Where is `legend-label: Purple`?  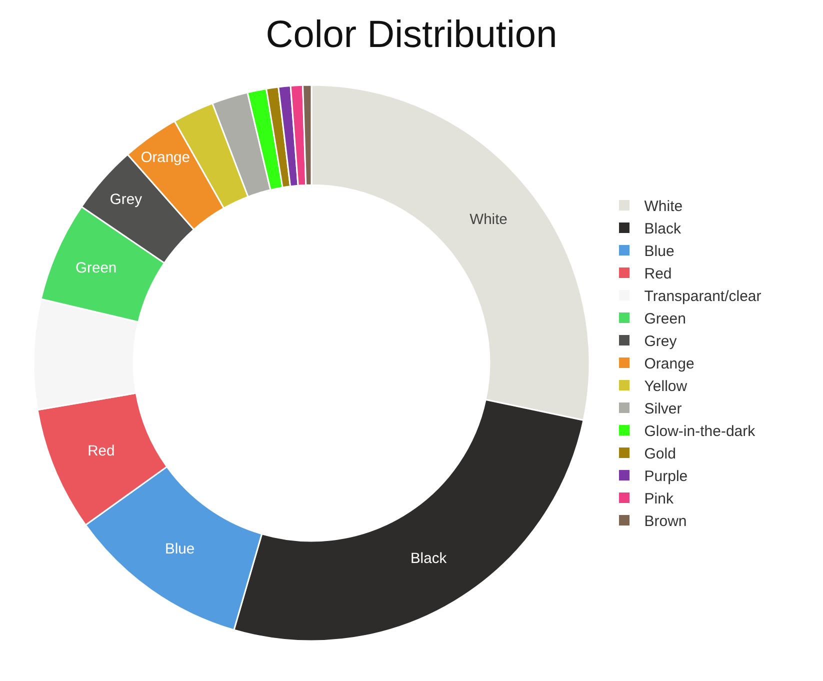
legend-label: Purple is located at coordinates (666, 477).